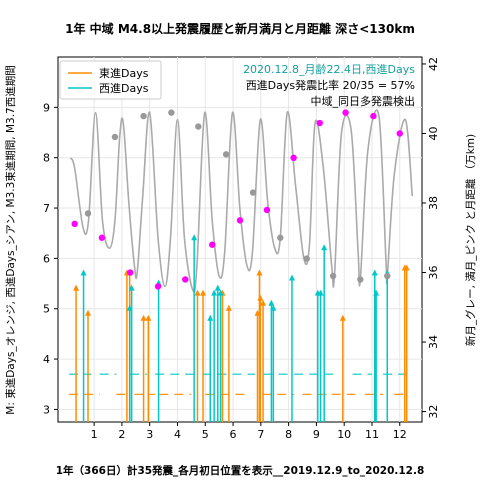  What do you see at coordinates (46, 409) in the screenshot?
I see `y-tick-label-3: 3` at bounding box center [46, 409].